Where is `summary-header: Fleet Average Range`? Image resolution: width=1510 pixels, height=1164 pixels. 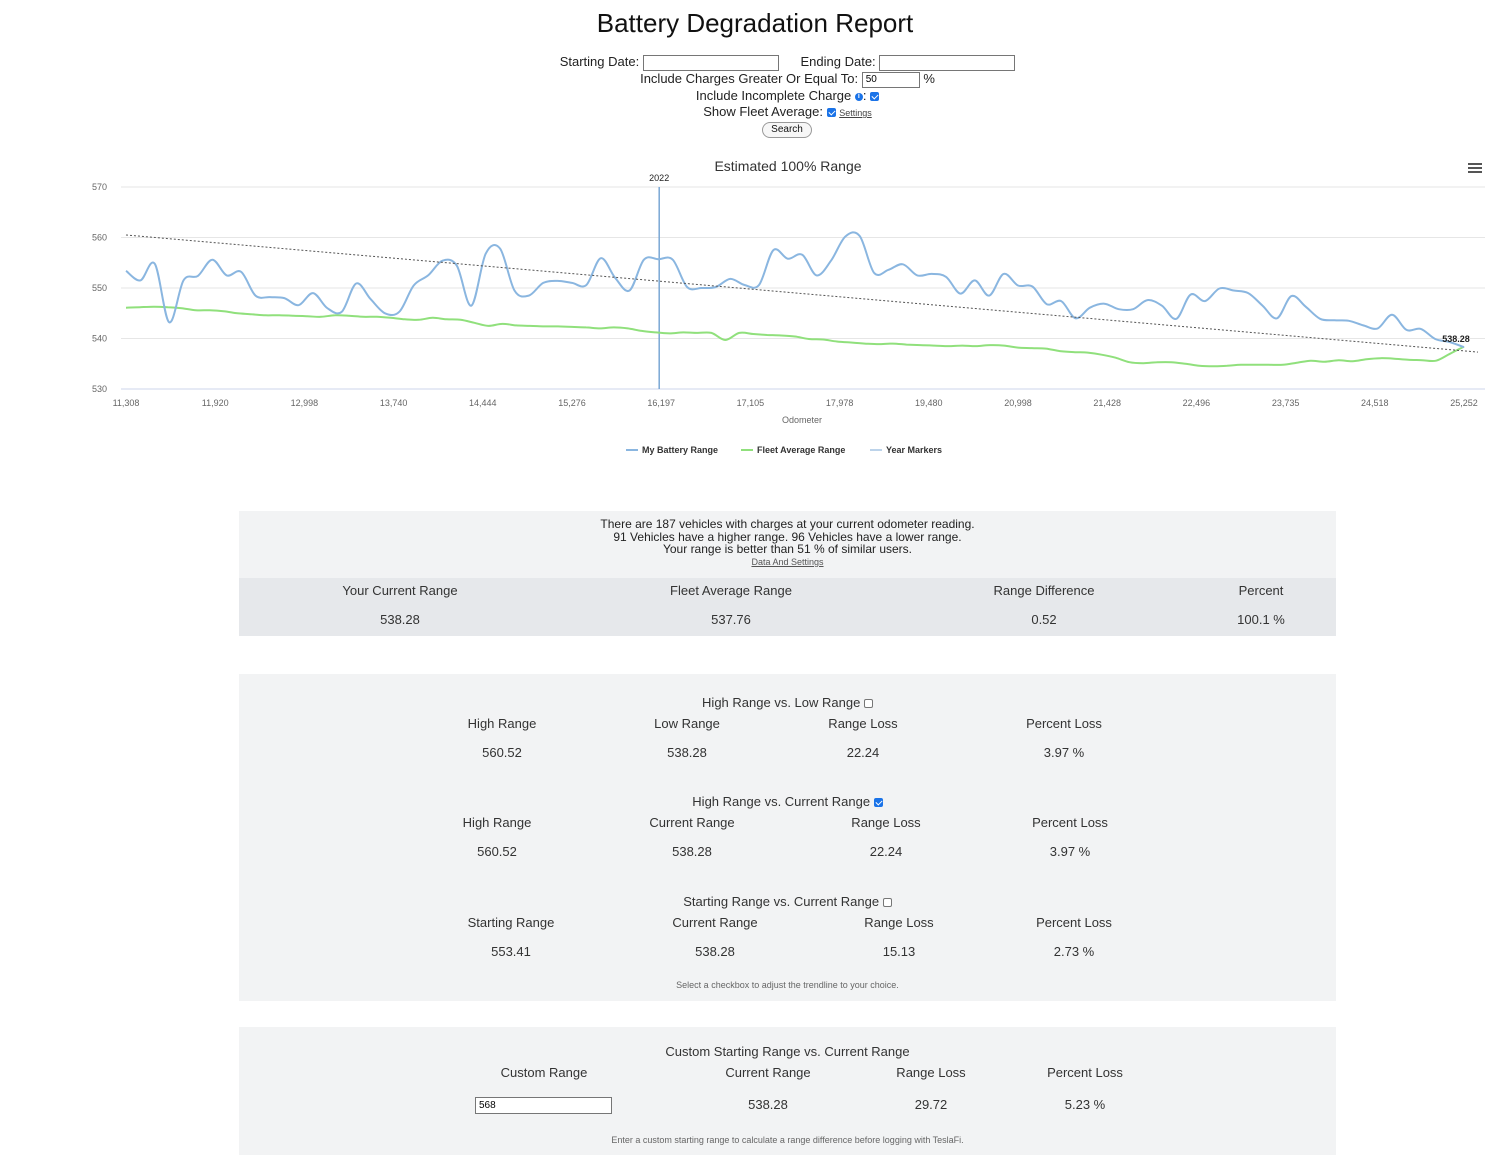
summary-header: Fleet Average Range is located at coordinates (731, 590).